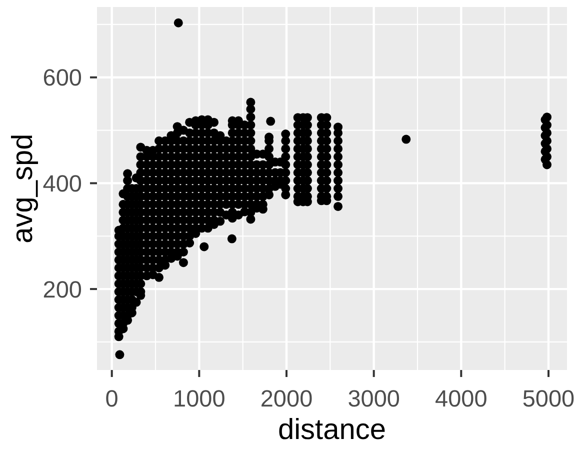 The image size is (580, 459). What do you see at coordinates (461, 399) in the screenshot?
I see `x-tick-label: 4000` at bounding box center [461, 399].